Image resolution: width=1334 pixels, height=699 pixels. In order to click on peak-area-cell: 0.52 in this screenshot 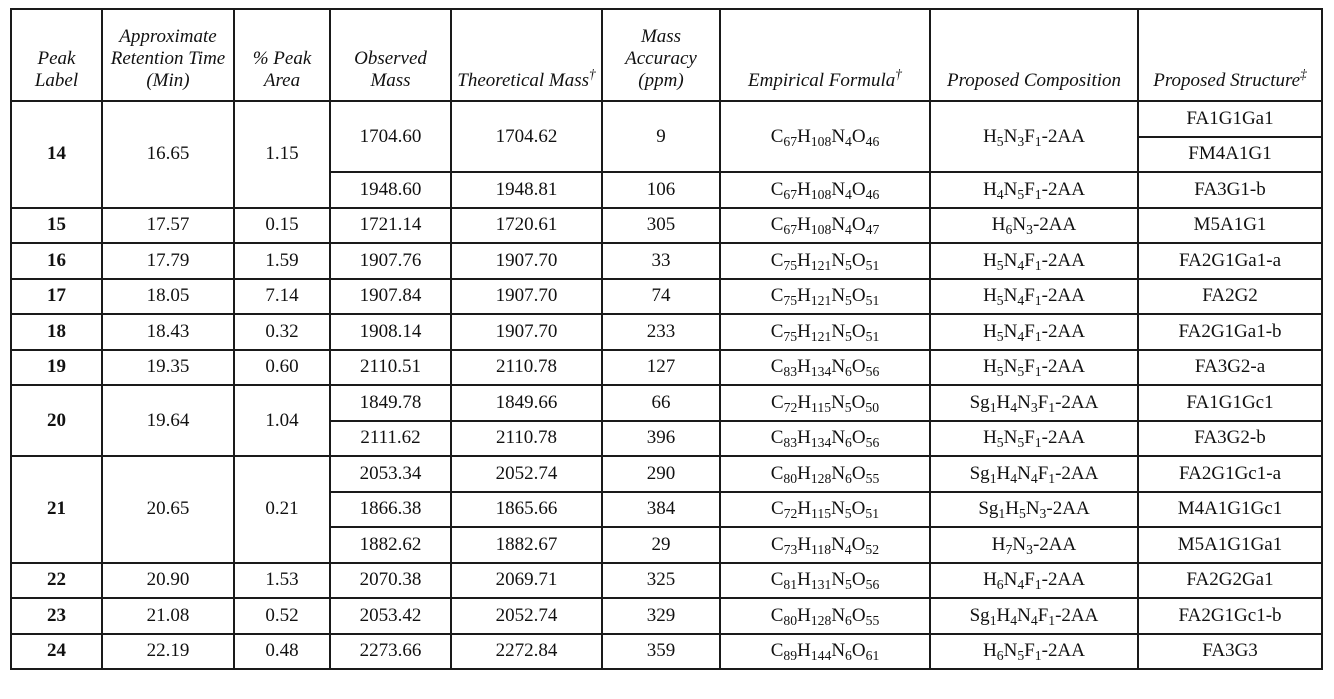, I will do `click(282, 616)`.